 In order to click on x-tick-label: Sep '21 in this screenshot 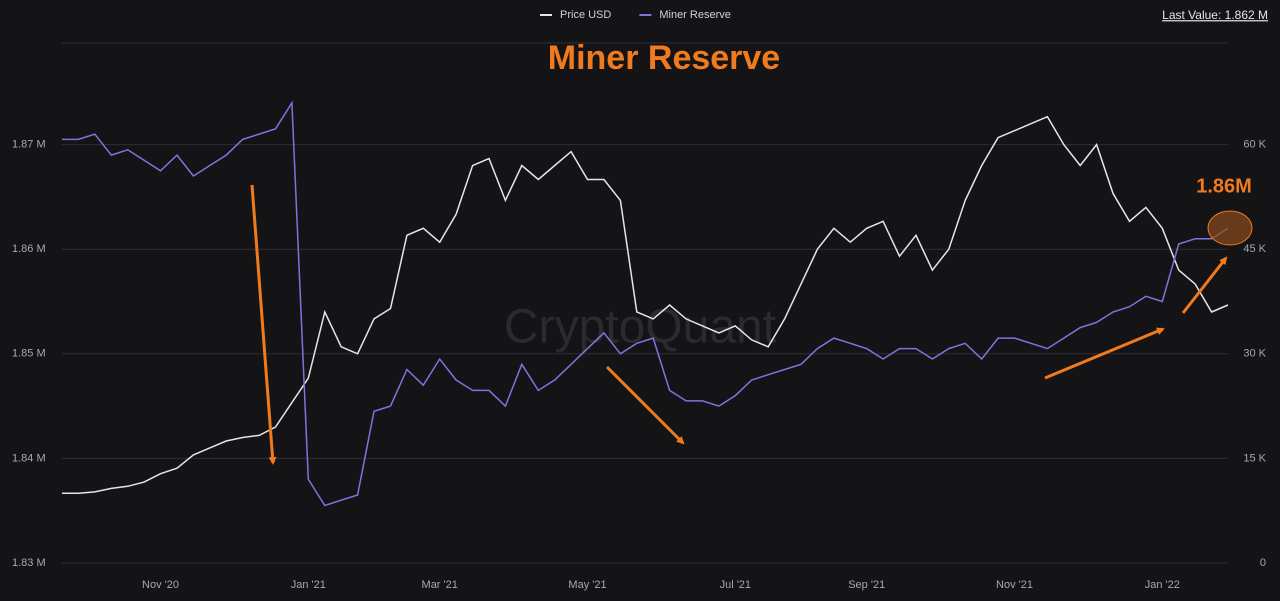, I will do `click(866, 585)`.